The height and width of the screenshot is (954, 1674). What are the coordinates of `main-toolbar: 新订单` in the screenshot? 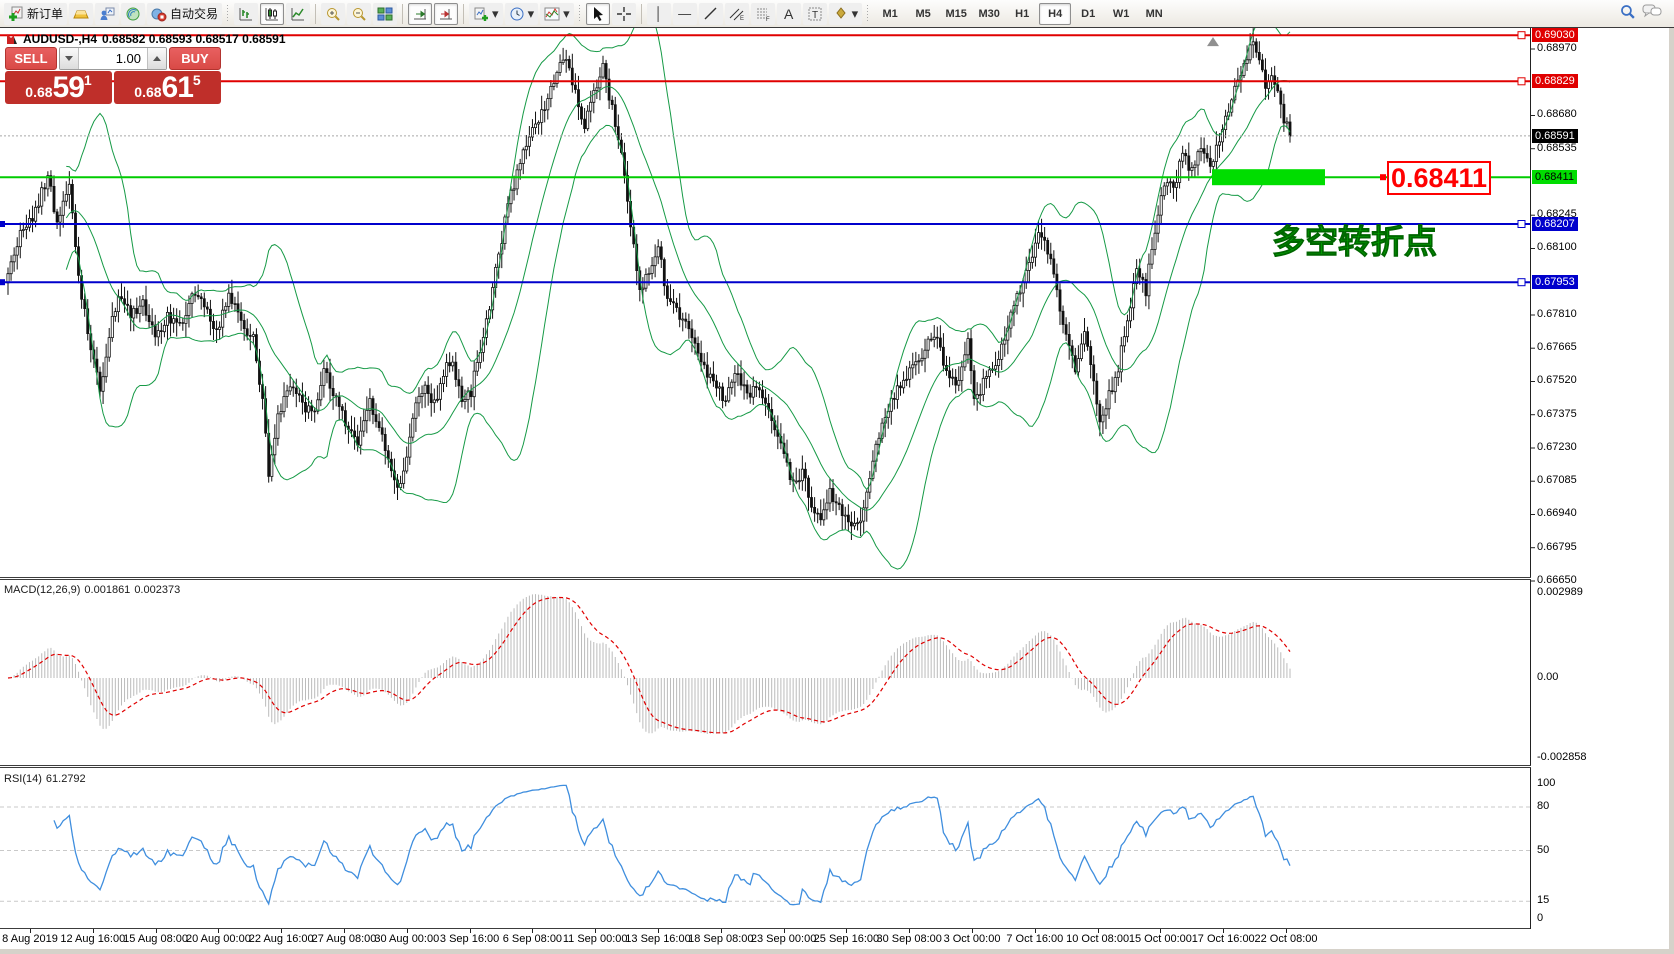 It's located at (837, 14).